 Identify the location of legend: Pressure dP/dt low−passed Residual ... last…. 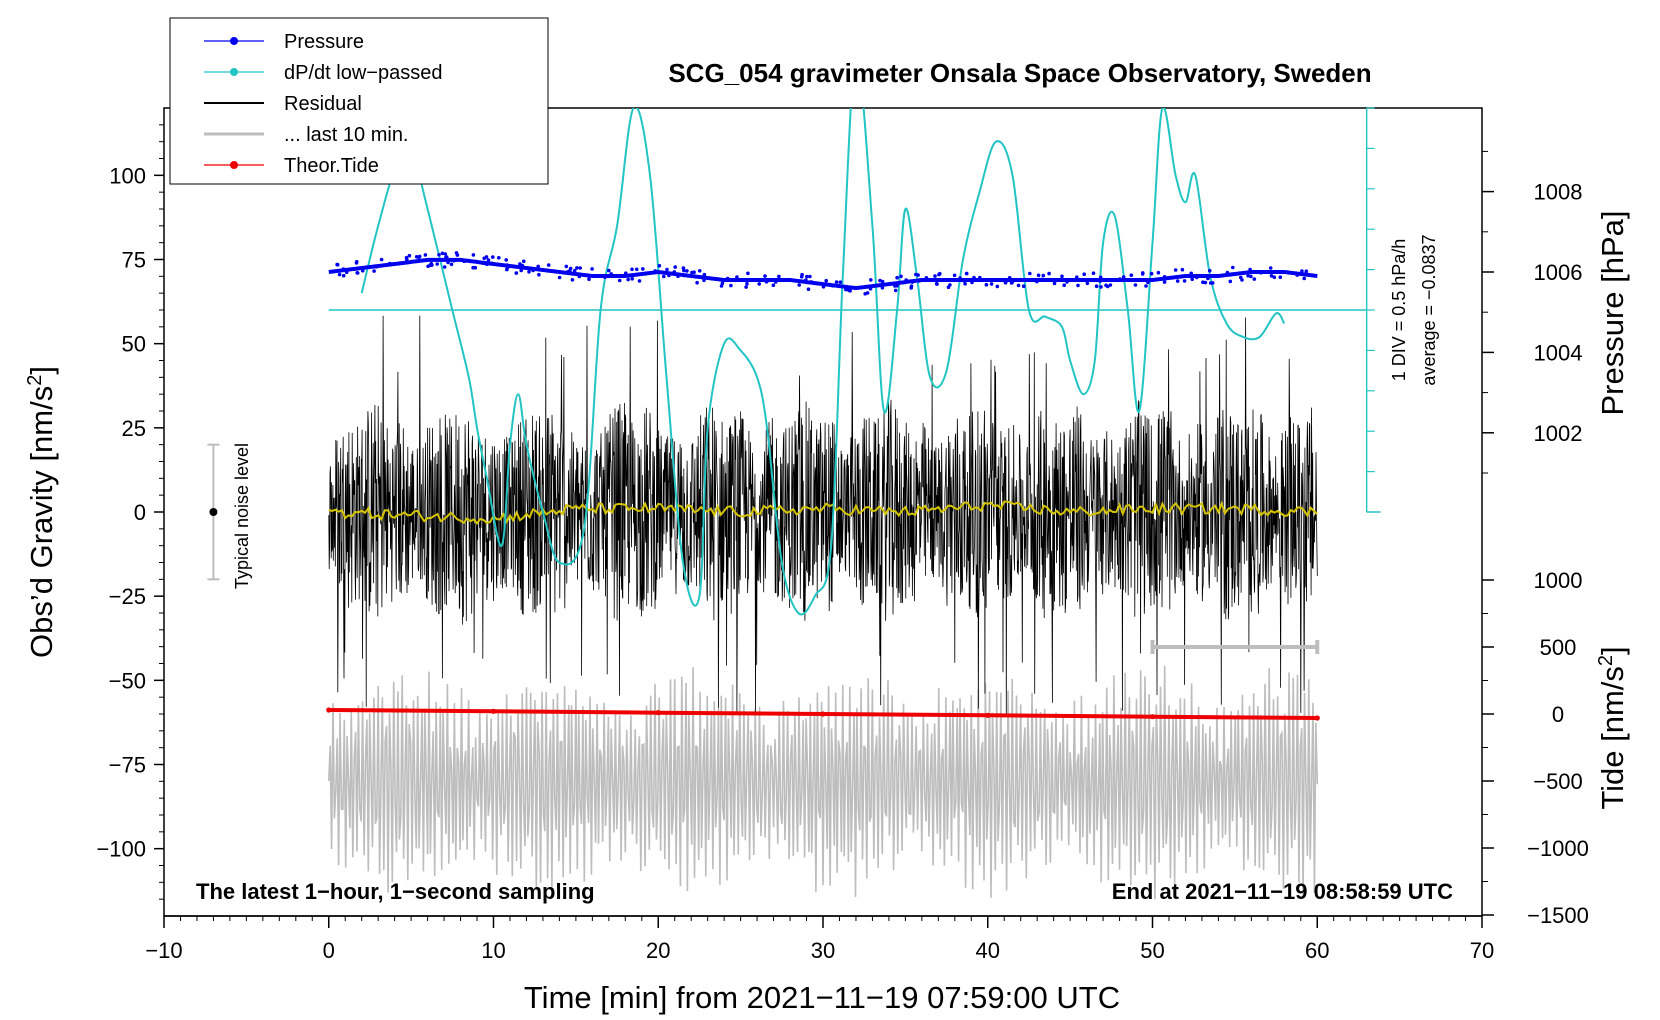
(359, 101).